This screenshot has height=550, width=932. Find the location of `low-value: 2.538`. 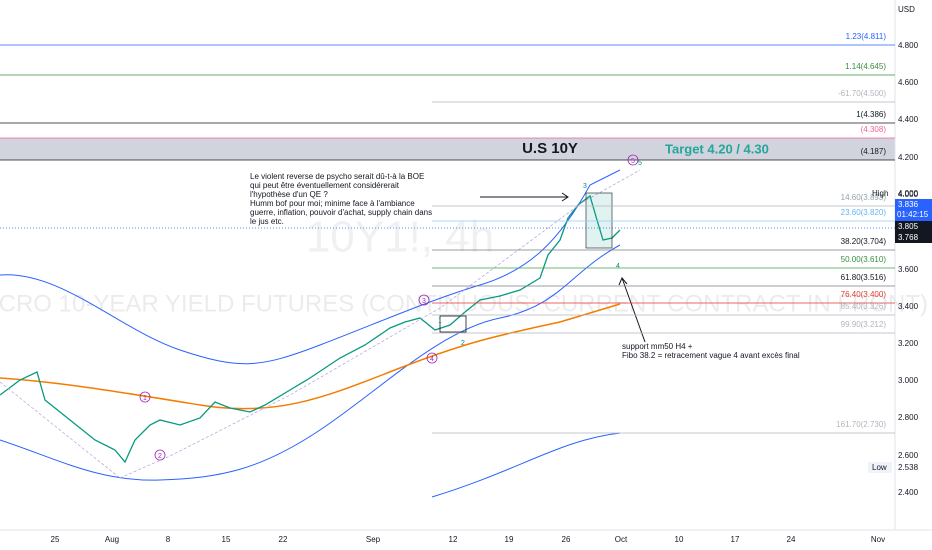

low-value: 2.538 is located at coordinates (908, 467).